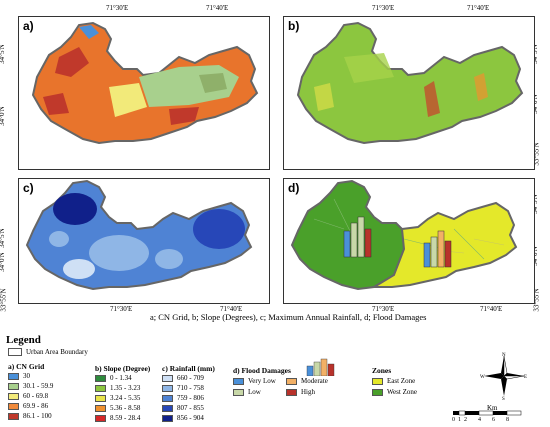 Image resolution: width=550 pixels, height=427 pixels. I want to click on north-arrow-compass-icon: N S W E, so click(503, 376).